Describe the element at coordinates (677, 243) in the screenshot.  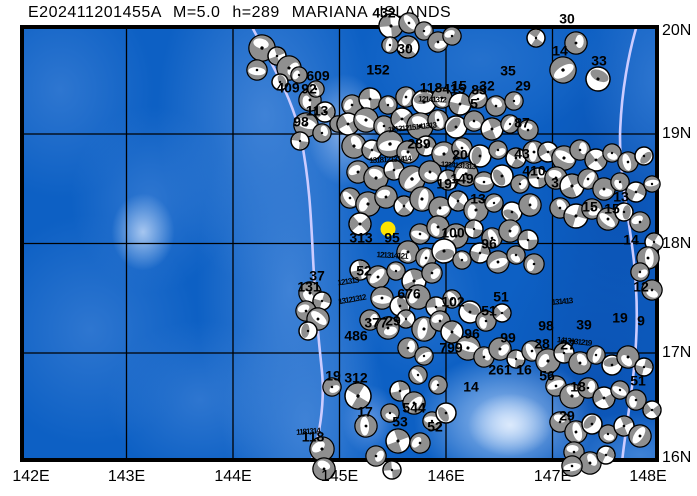
I see `y-axis-label: 18N` at that location.